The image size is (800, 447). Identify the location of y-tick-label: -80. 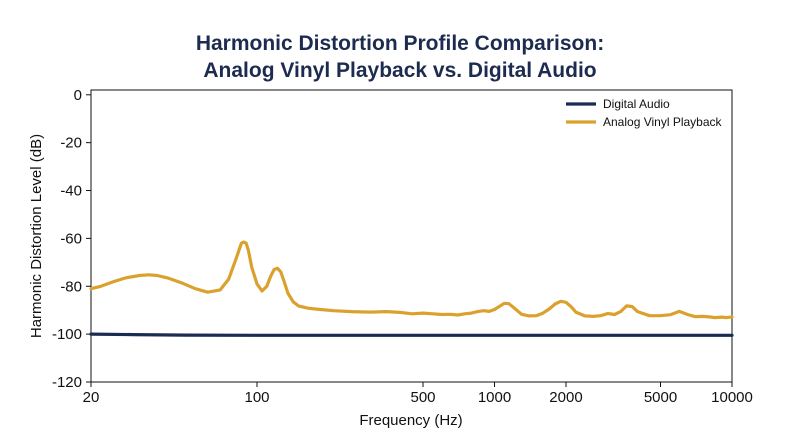
(71, 286).